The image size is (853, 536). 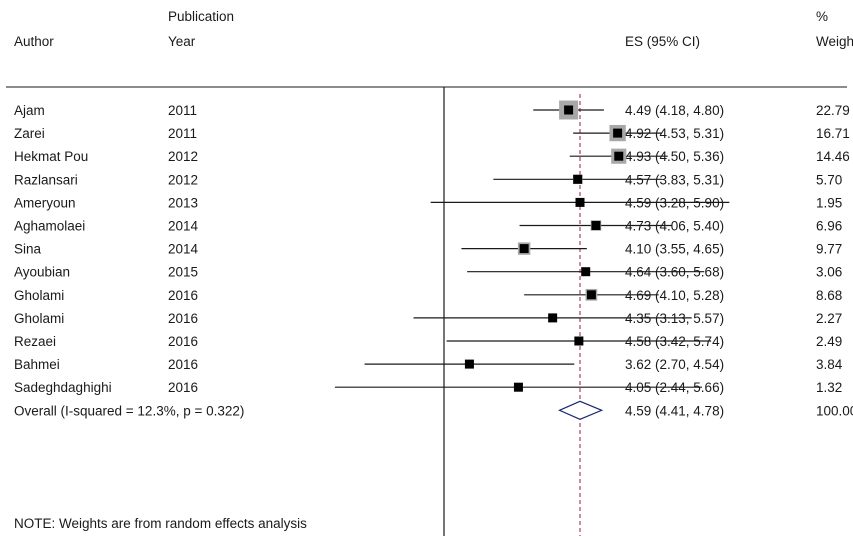 What do you see at coordinates (674, 133) in the screenshot?
I see `study-es-ci: 4.92 (4.53, 5.31)` at bounding box center [674, 133].